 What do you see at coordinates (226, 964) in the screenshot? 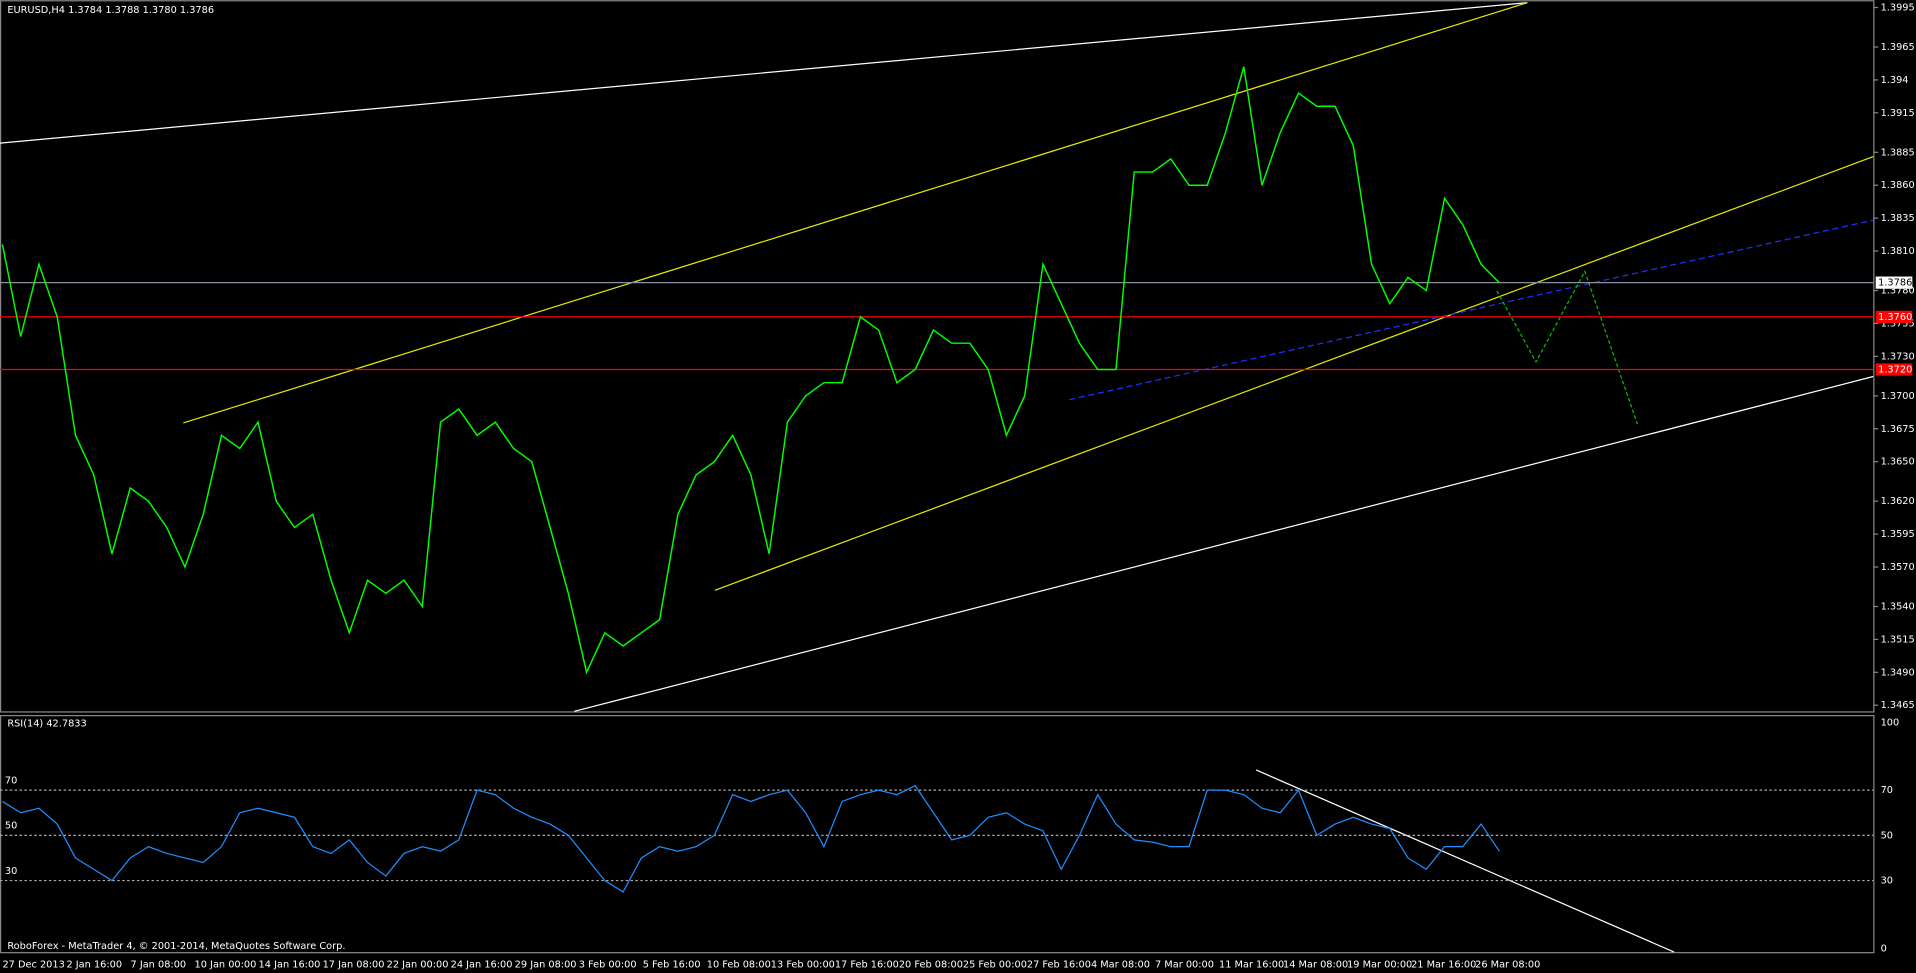
I see `x-label: 10 Jan 00:00` at bounding box center [226, 964].